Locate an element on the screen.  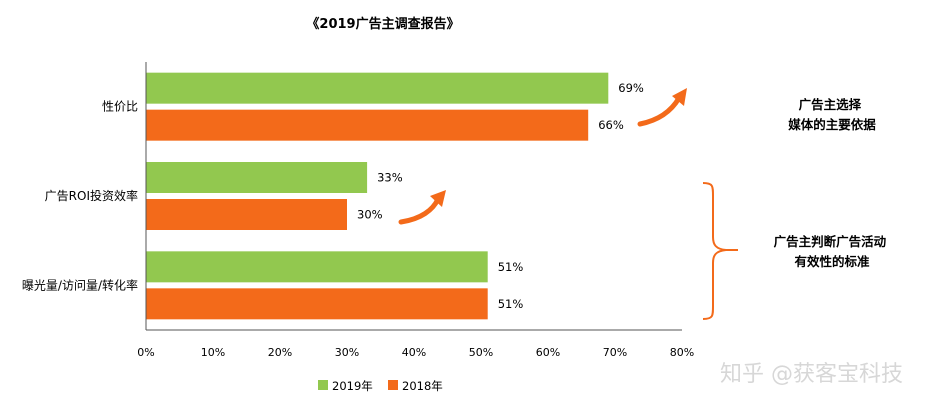
x-tick-label: 30% is located at coordinates (347, 352).